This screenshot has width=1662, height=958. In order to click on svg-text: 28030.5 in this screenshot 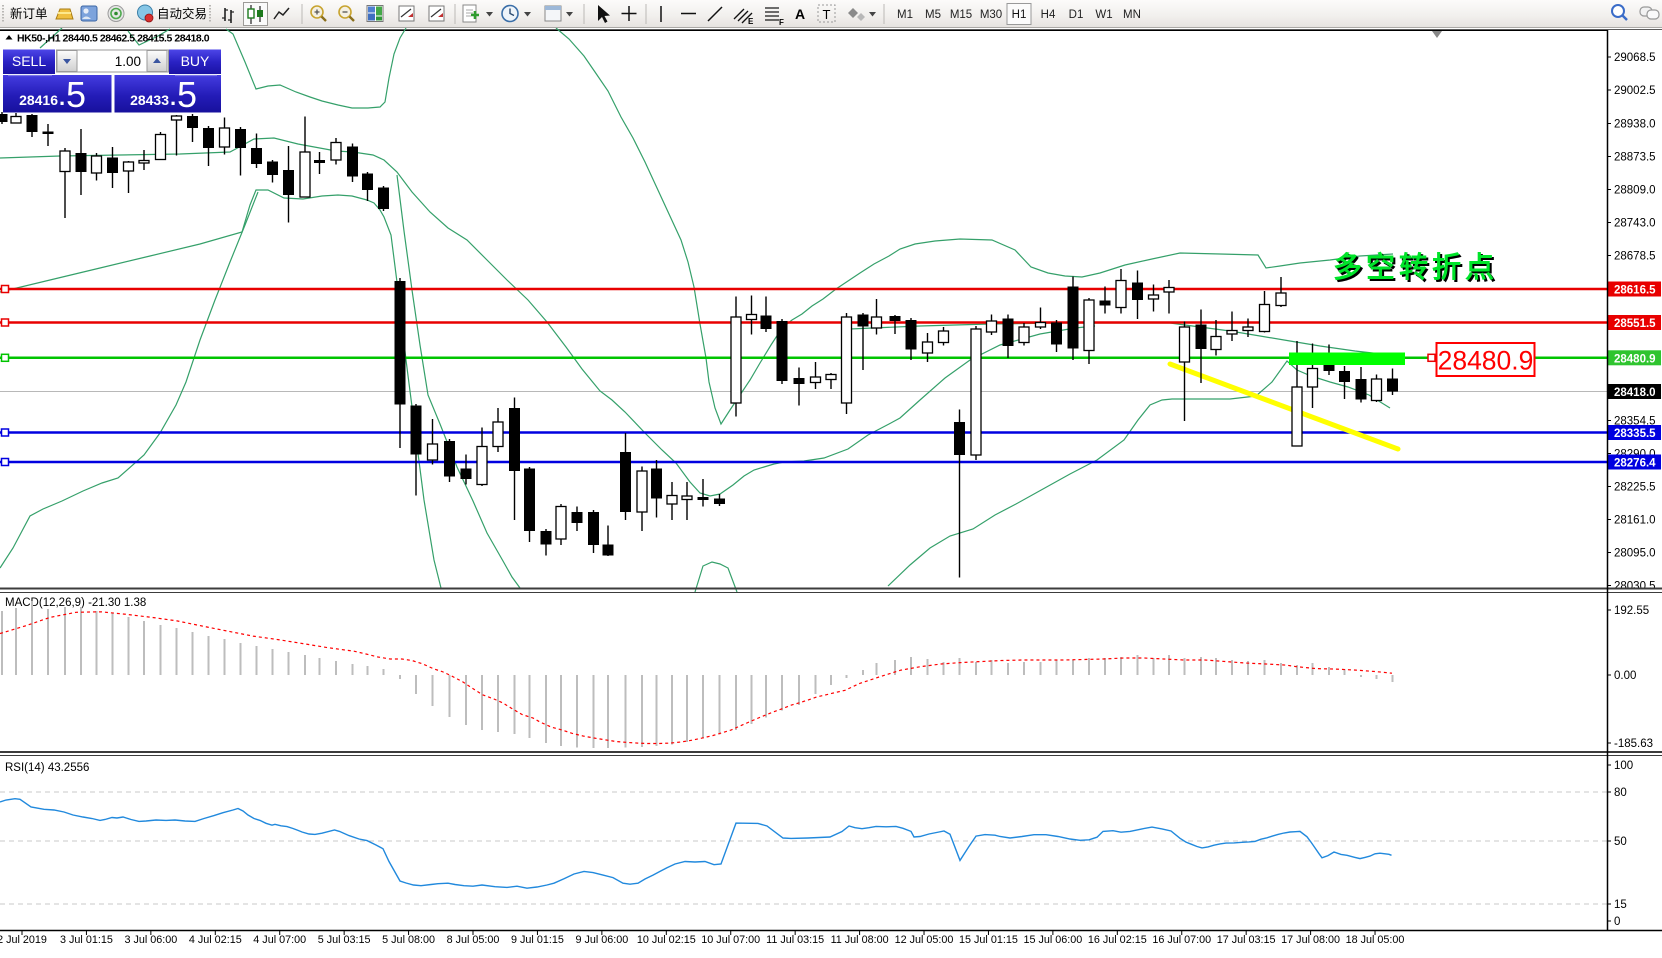, I will do `click(1635, 587)`.